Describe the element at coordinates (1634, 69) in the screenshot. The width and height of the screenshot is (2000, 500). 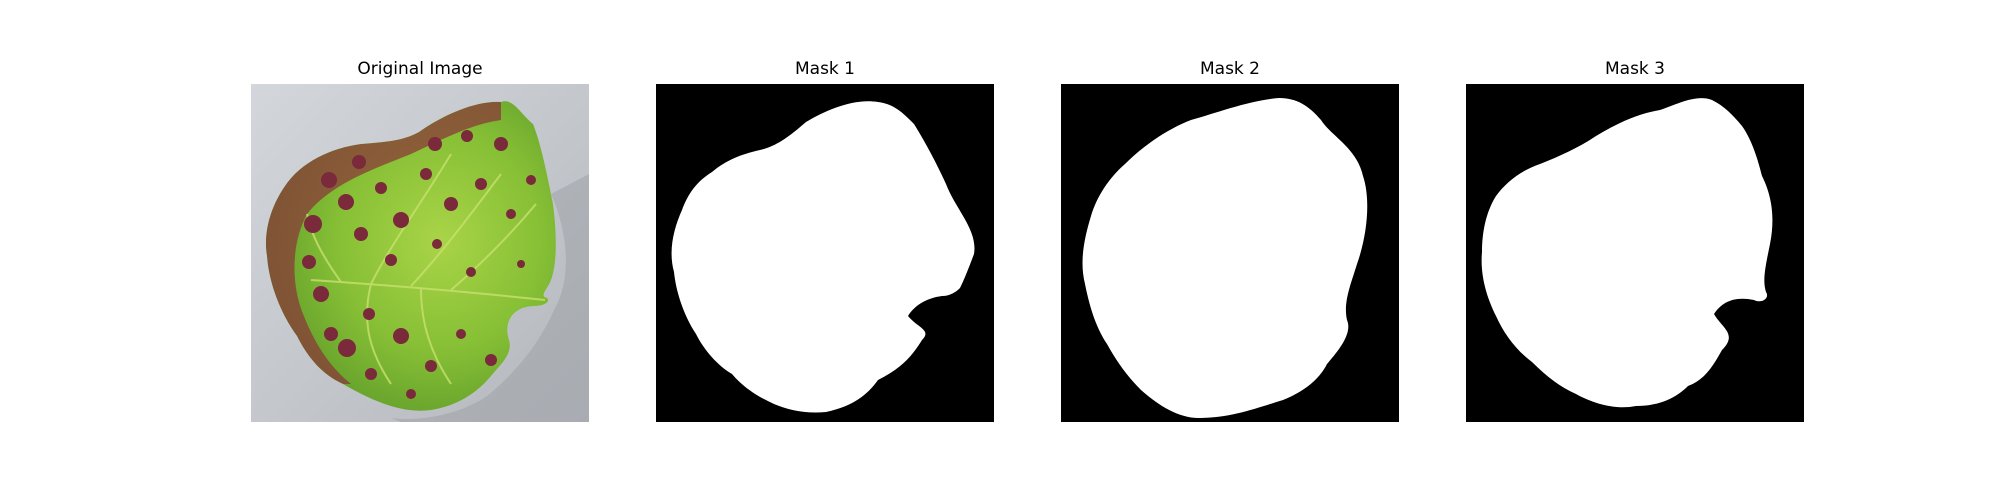
I see `panel-title: Mask 3` at that location.